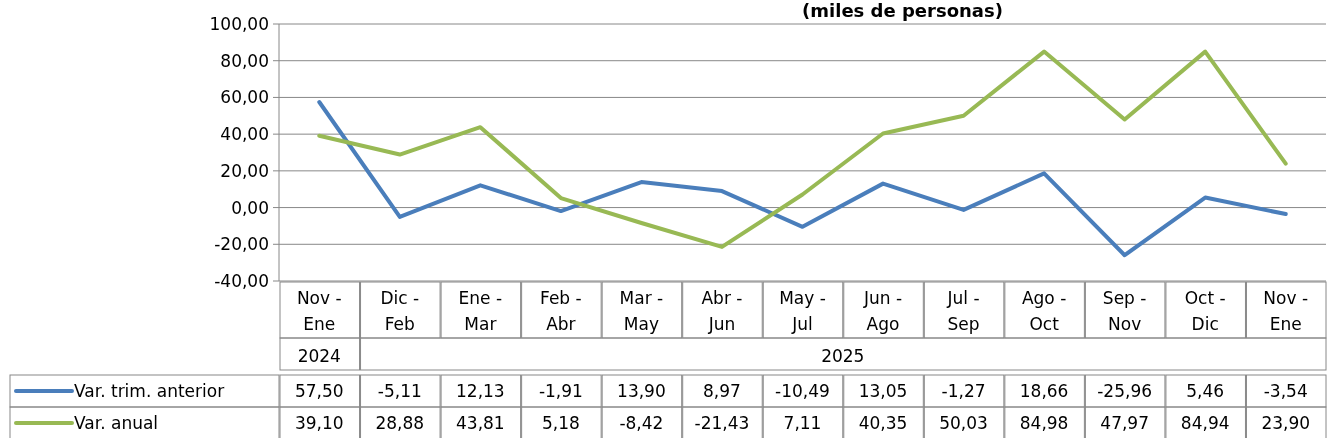  I want to click on data-label: -8,42, so click(641, 422).